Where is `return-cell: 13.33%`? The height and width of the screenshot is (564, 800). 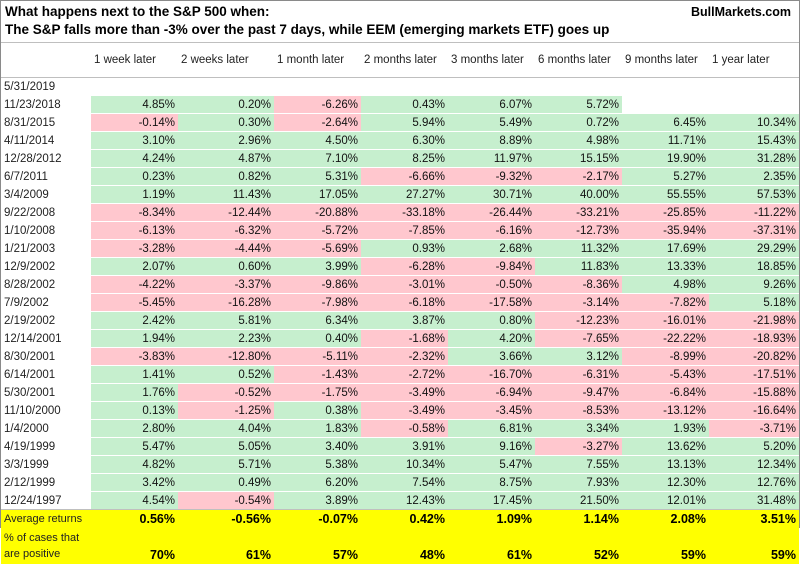 return-cell: 13.33% is located at coordinates (665, 266).